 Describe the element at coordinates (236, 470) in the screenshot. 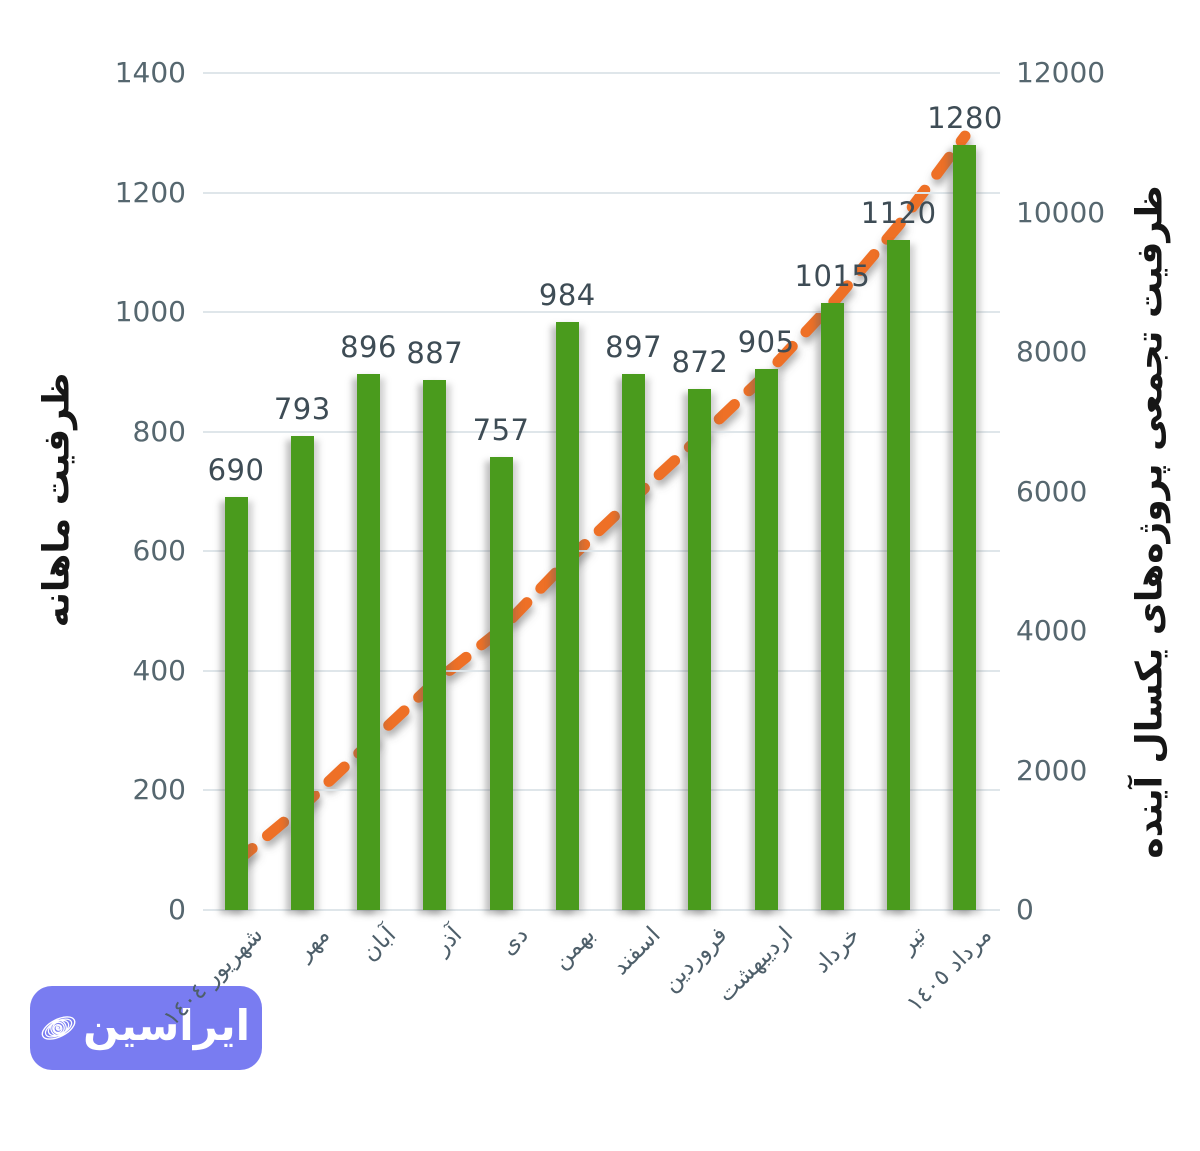

I see `bar-value-label: 690` at that location.